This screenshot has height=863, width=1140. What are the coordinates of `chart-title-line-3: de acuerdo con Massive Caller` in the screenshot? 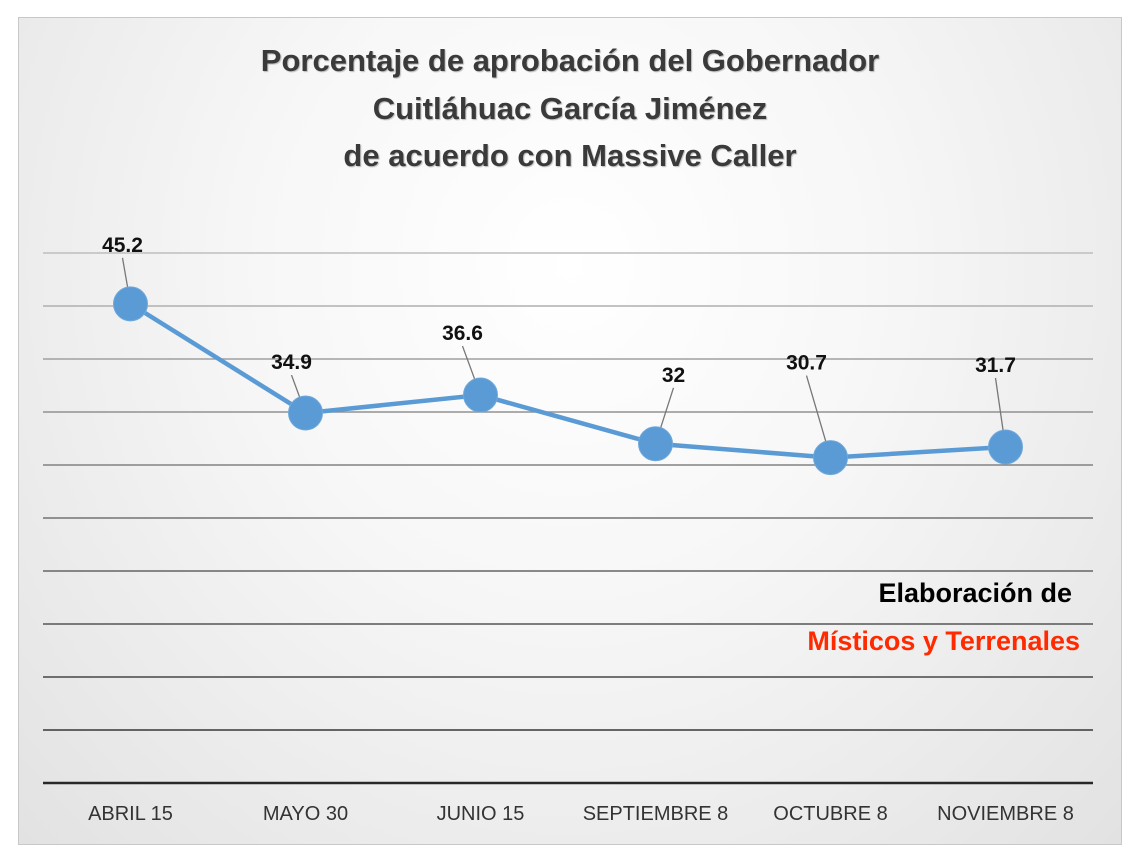 It's located at (570, 155).